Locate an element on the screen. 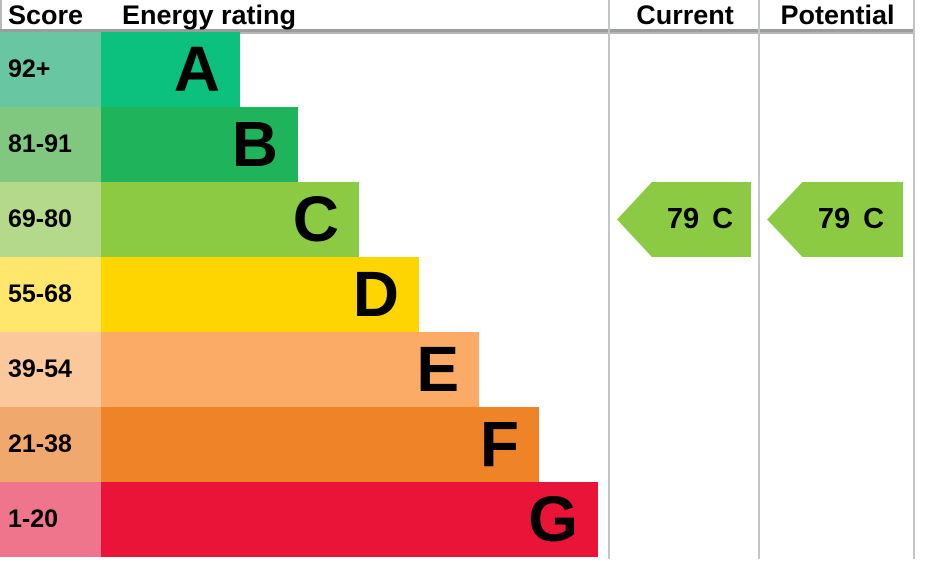  band-row-g: 1-20 G is located at coordinates (466, 519).